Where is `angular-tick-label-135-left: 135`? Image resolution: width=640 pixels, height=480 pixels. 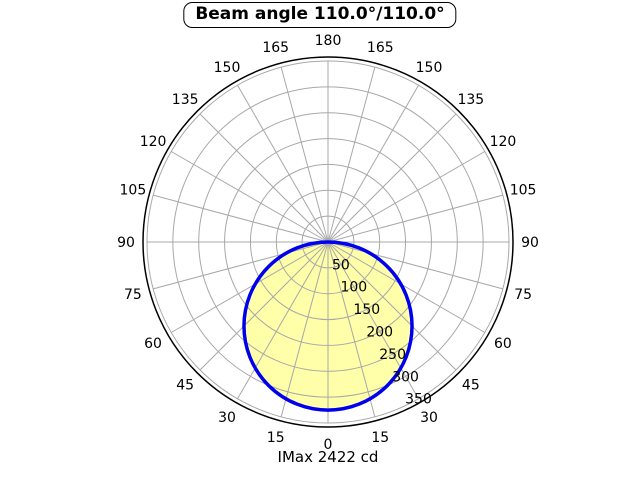
angular-tick-label-135-left: 135 is located at coordinates (185, 100).